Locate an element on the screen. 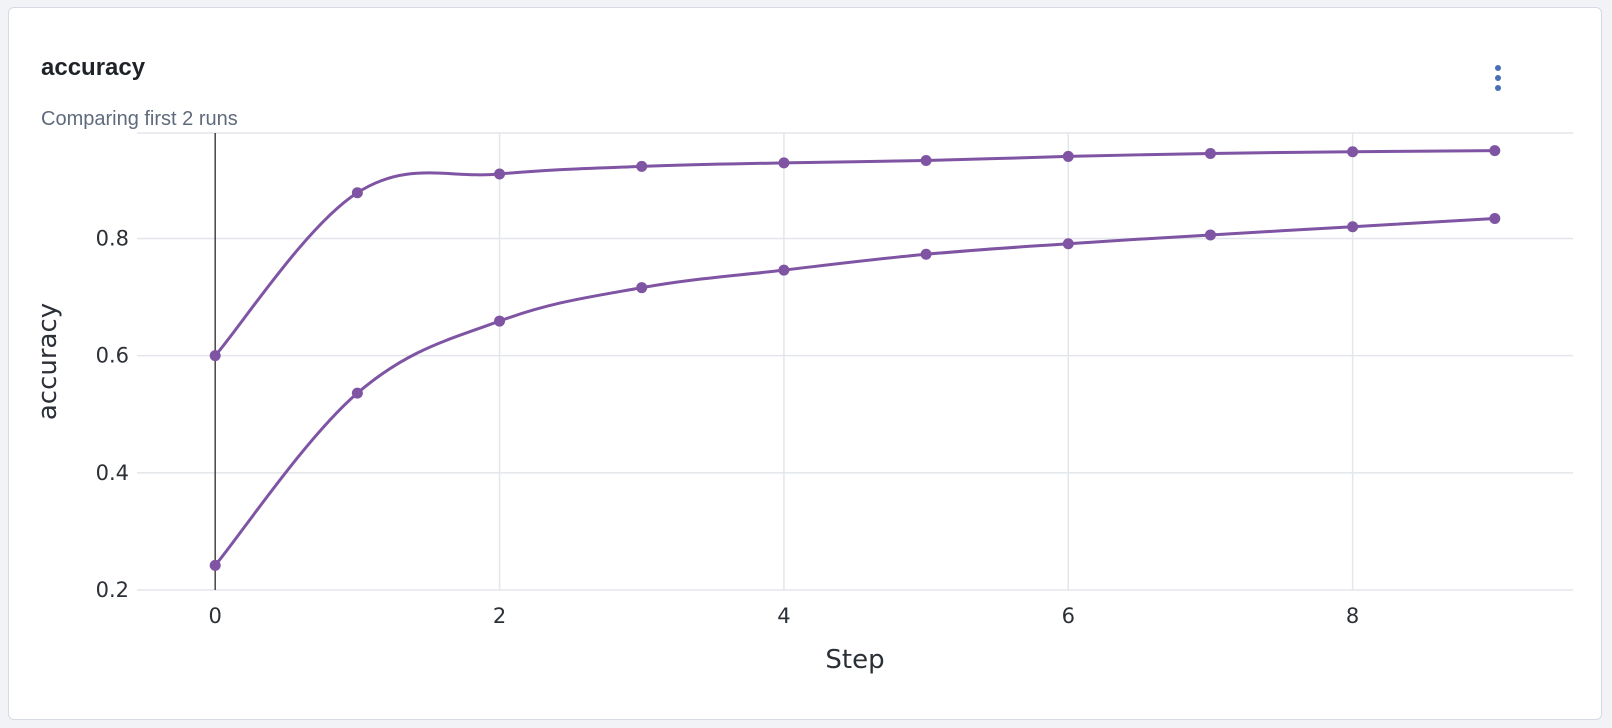 Image resolution: width=1612 pixels, height=728 pixels. x-tick-label: 4 is located at coordinates (783, 616).